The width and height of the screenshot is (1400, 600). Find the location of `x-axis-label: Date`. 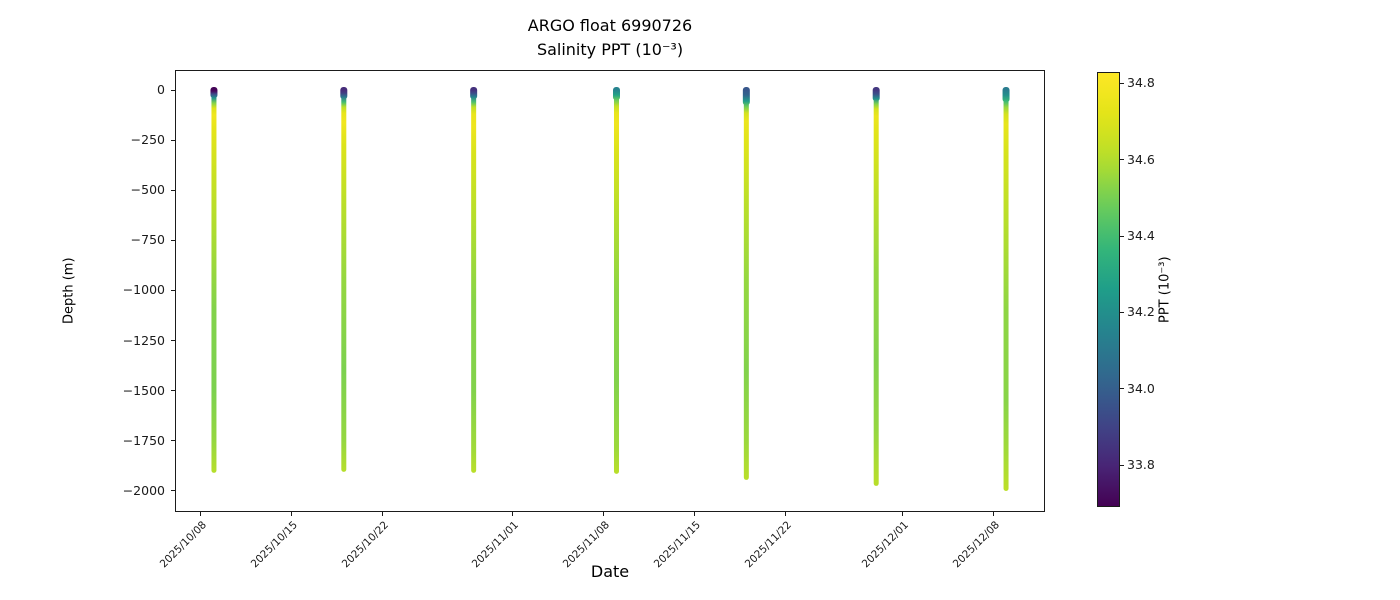

x-axis-label: Date is located at coordinates (610, 571).